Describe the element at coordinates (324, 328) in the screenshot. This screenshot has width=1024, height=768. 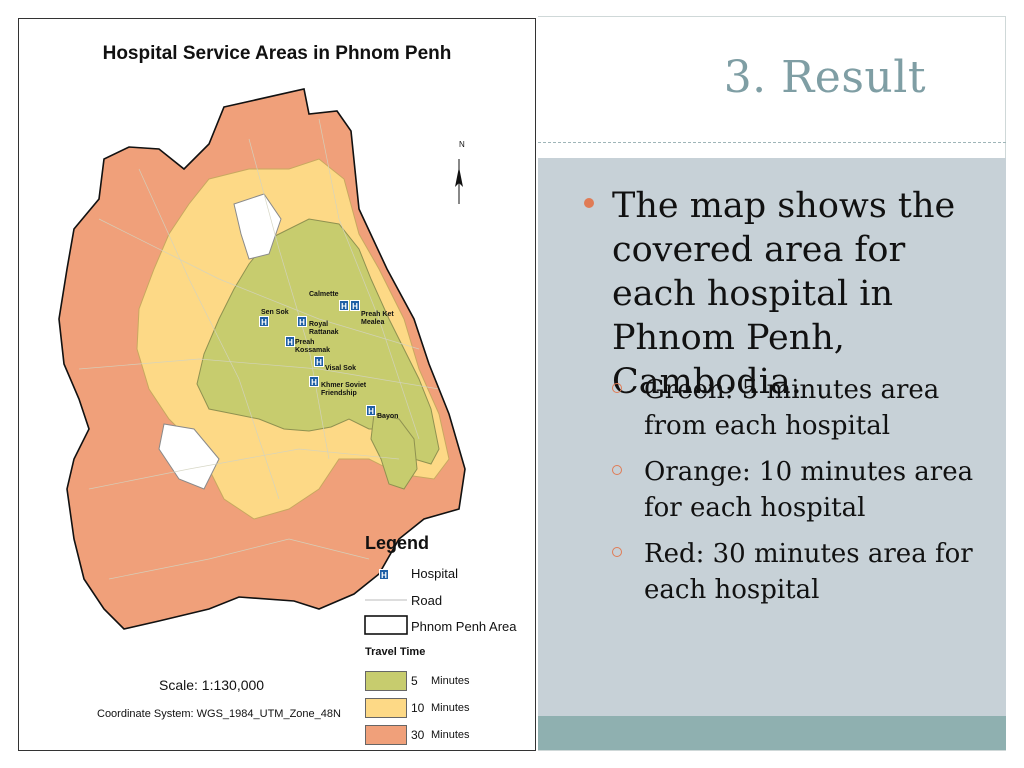
I see `hospital-label-royal-rattanak: Royal Rattanak` at that location.